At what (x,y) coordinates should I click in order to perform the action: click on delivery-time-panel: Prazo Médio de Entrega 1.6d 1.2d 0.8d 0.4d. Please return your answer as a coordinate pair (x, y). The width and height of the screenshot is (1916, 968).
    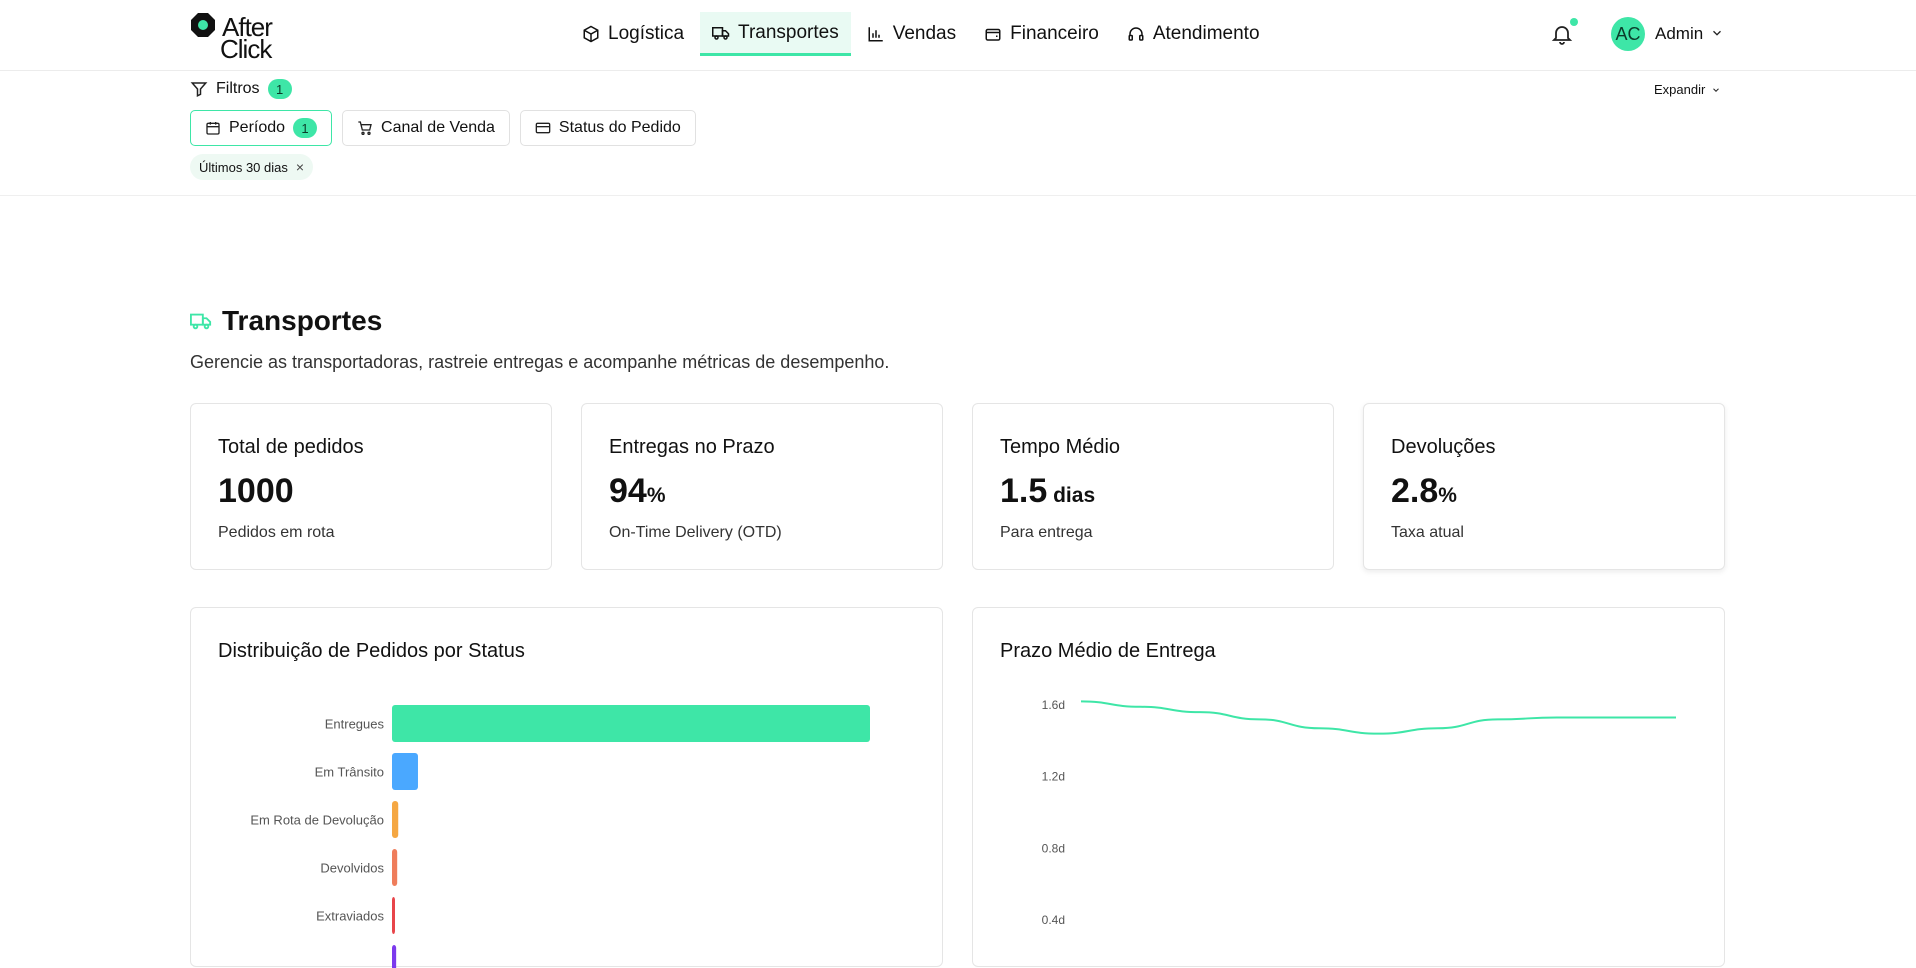
    Looking at the image, I should click on (1348, 787).